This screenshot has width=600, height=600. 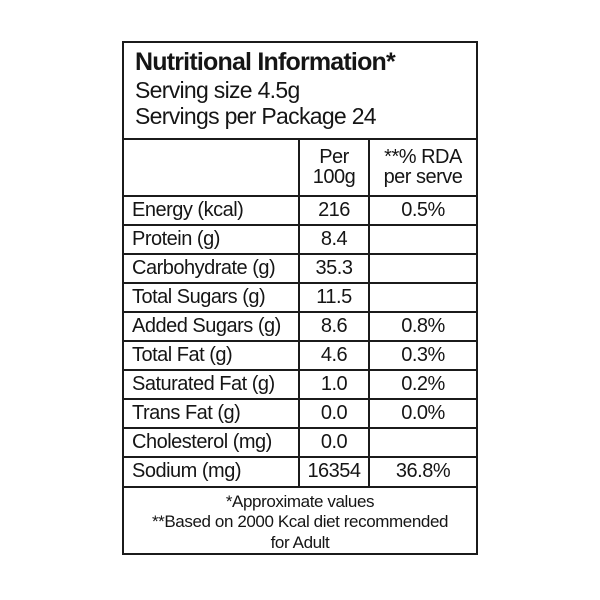 What do you see at coordinates (334, 156) in the screenshot?
I see `col-header-per-100g-line1: Per` at bounding box center [334, 156].